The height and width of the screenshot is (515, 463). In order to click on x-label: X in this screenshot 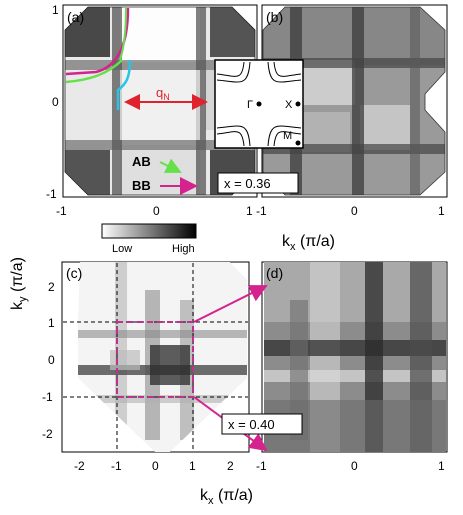, I will do `click(289, 105)`.